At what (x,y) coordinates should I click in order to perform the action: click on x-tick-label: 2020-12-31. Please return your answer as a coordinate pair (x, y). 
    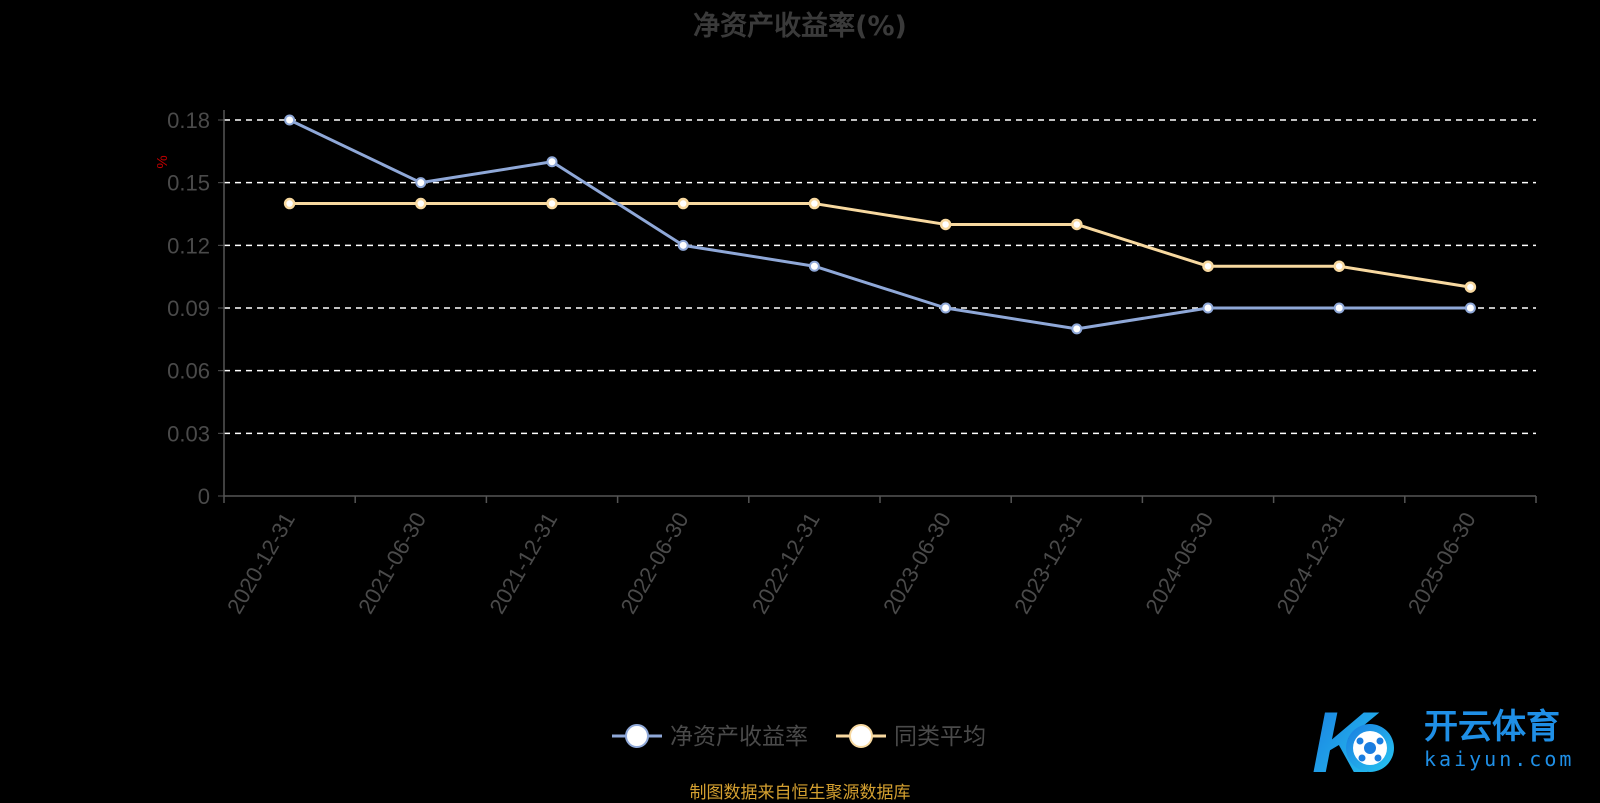
    Looking at the image, I should click on (261, 563).